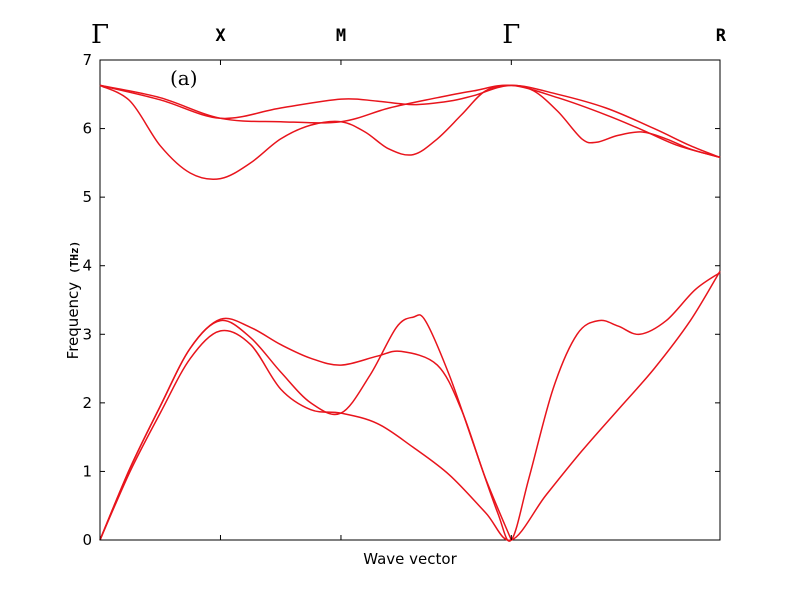  Describe the element at coordinates (184, 78) in the screenshot. I see `panel-label: (a)` at that location.